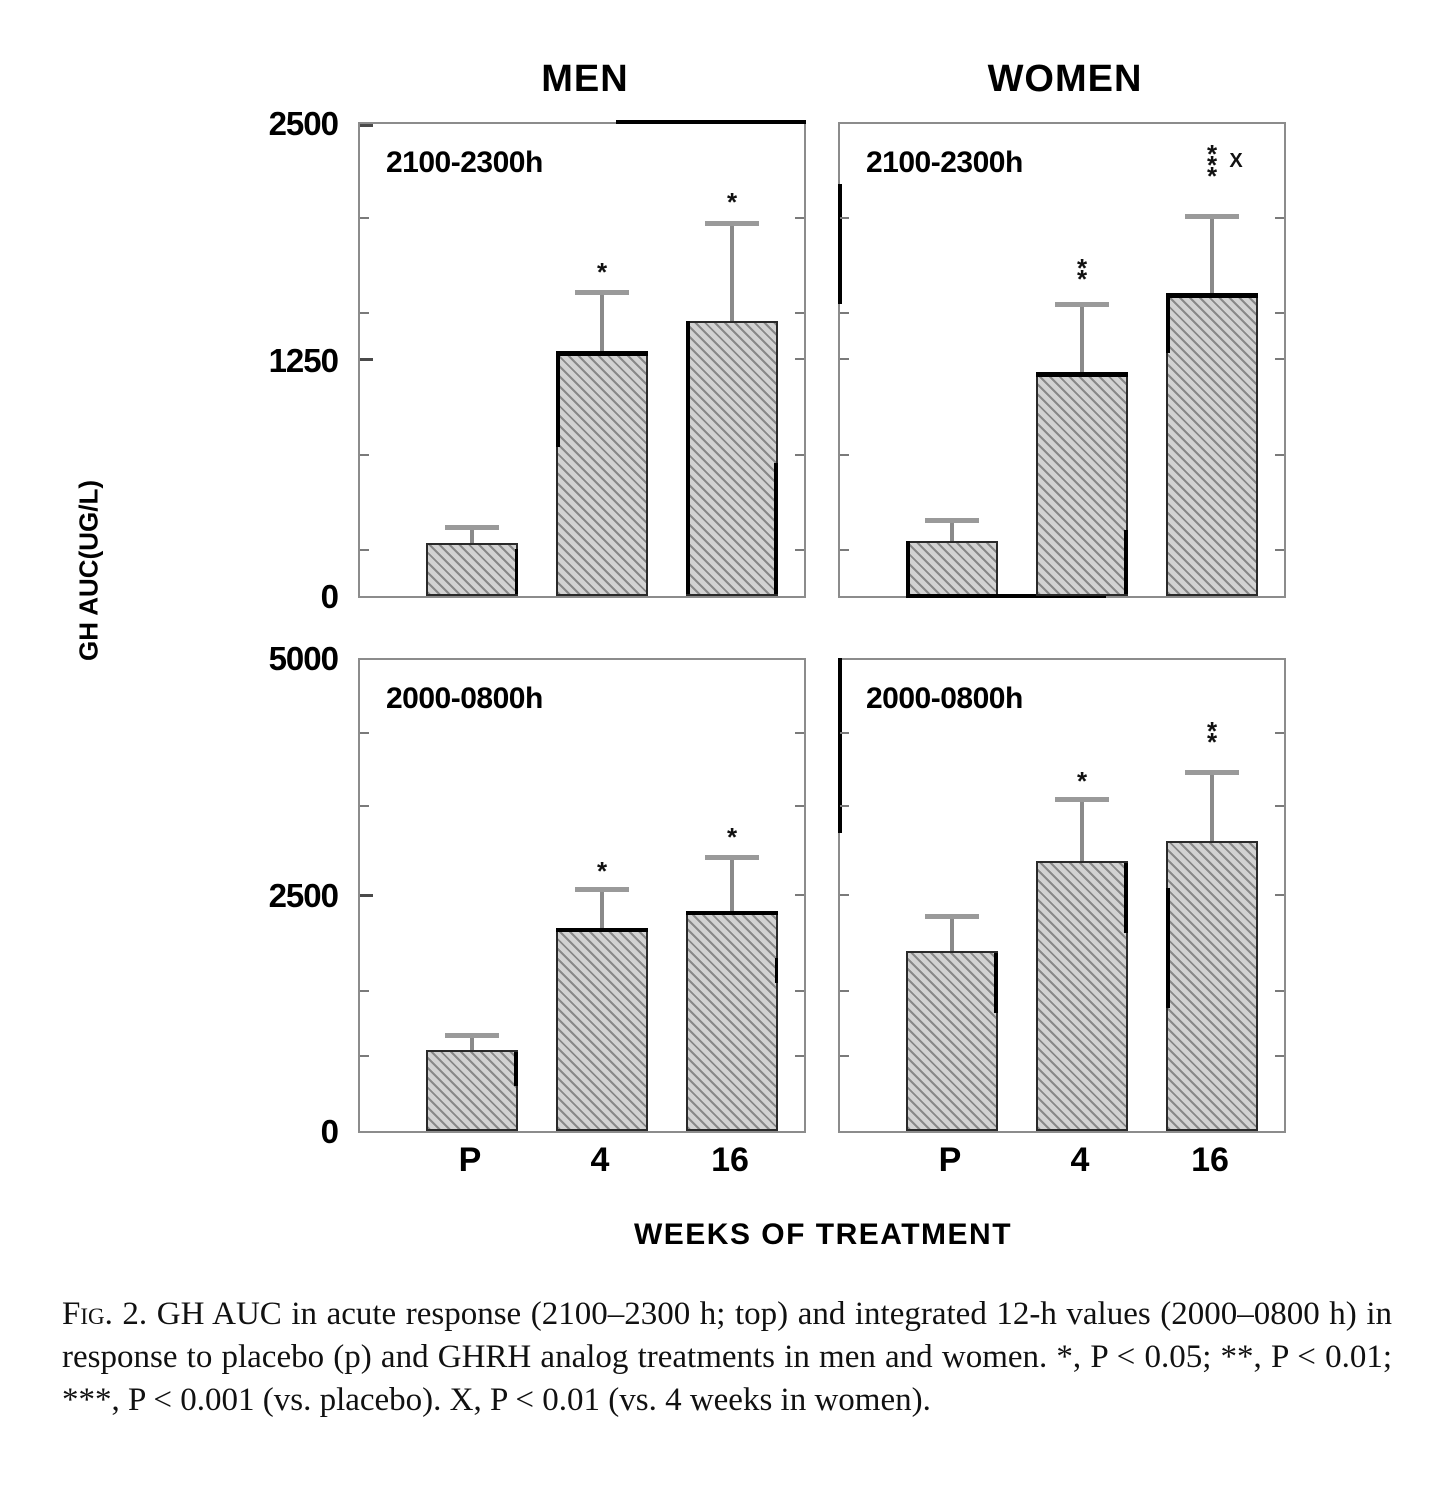 The width and height of the screenshot is (1446, 1511). What do you see at coordinates (303, 123) in the screenshot?
I see `y-tick-label-top-2500: 2500` at bounding box center [303, 123].